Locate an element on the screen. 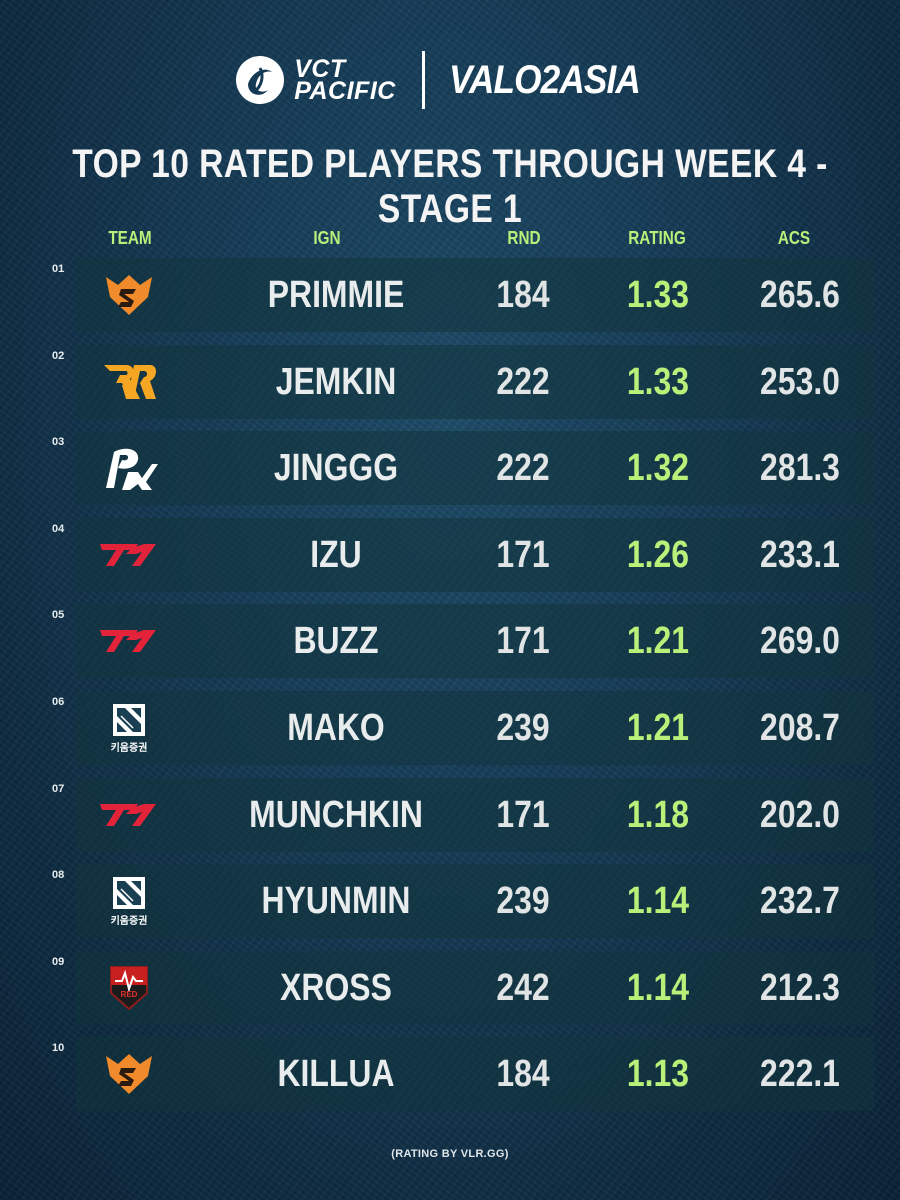 This screenshot has height=1200, width=900. column-header-team: TEAM is located at coordinates (130, 238).